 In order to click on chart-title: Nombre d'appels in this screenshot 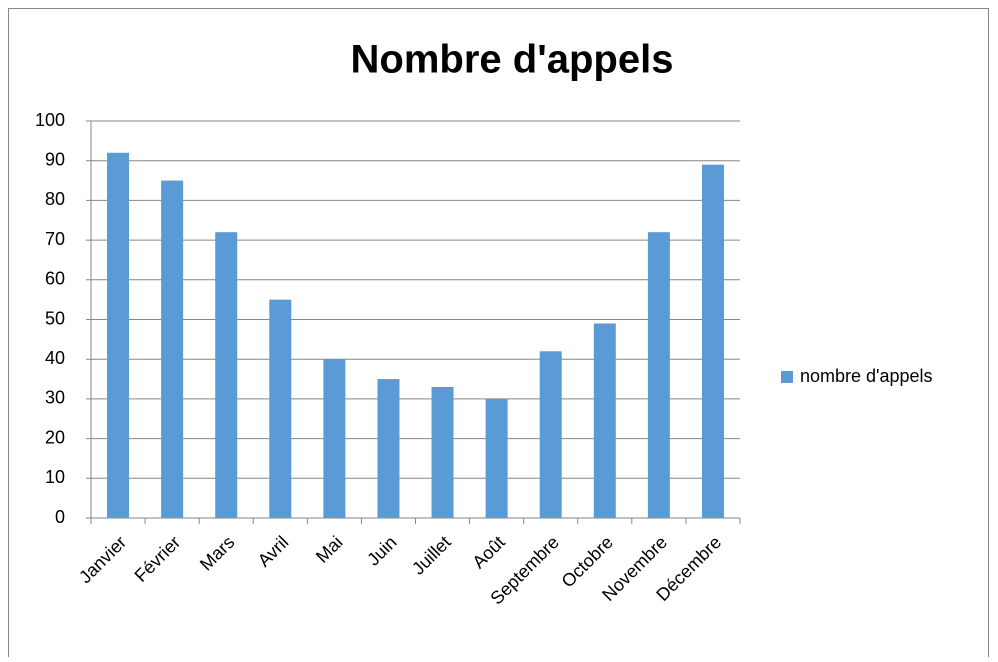, I will do `click(512, 60)`.